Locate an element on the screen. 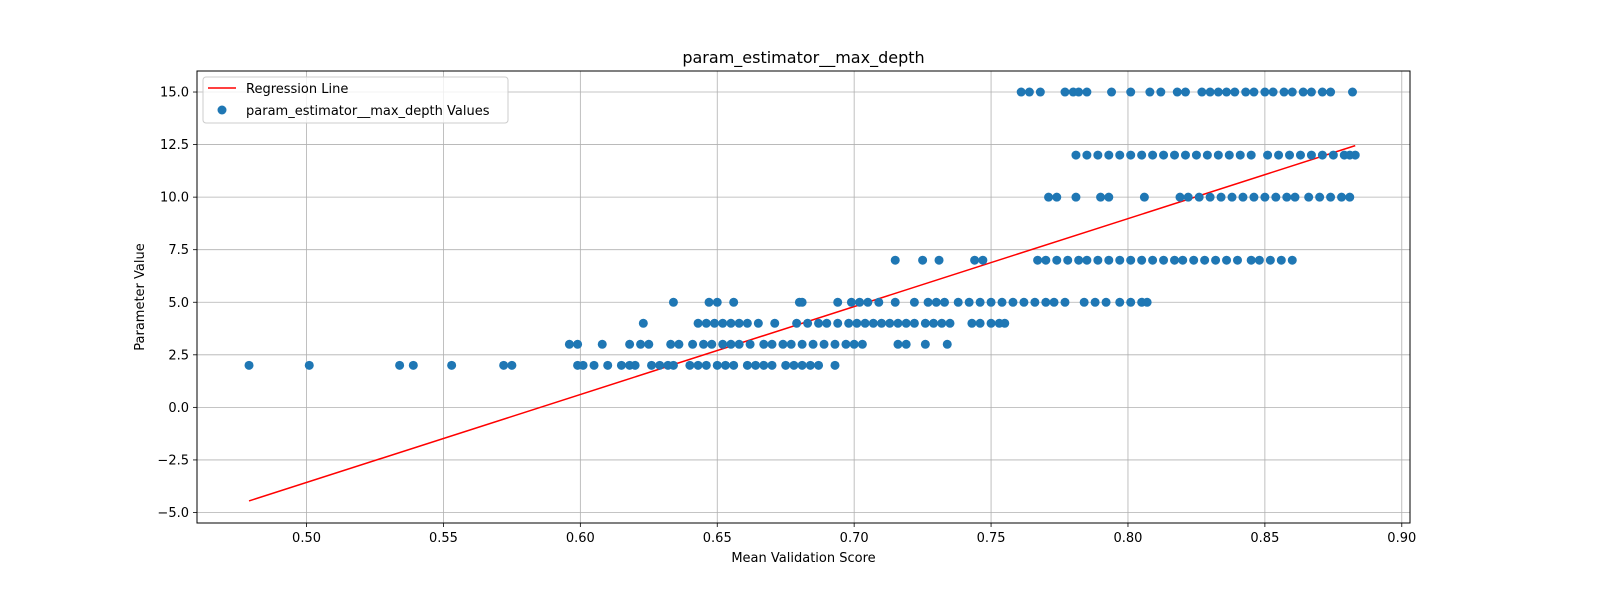  legend-box is located at coordinates (355, 100).